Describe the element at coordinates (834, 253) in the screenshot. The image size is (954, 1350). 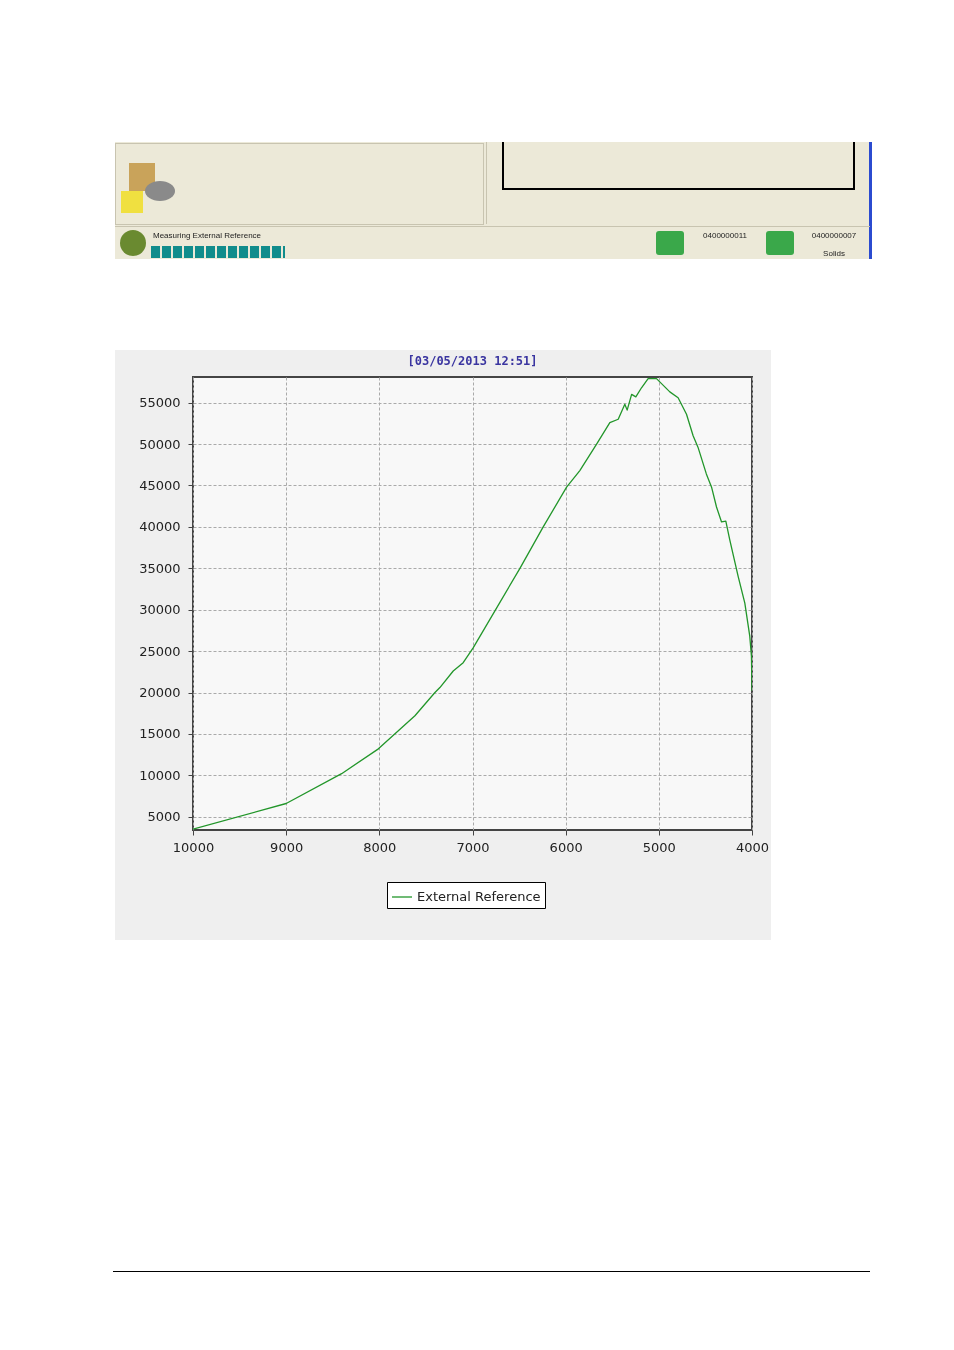
I see `text: Solids` at that location.